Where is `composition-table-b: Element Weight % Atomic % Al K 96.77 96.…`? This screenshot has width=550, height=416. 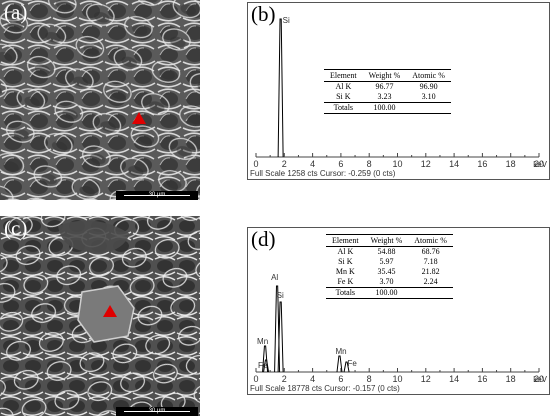 composition-table-b: Element Weight % Atomic % Al K 96.77 96.… is located at coordinates (387, 91).